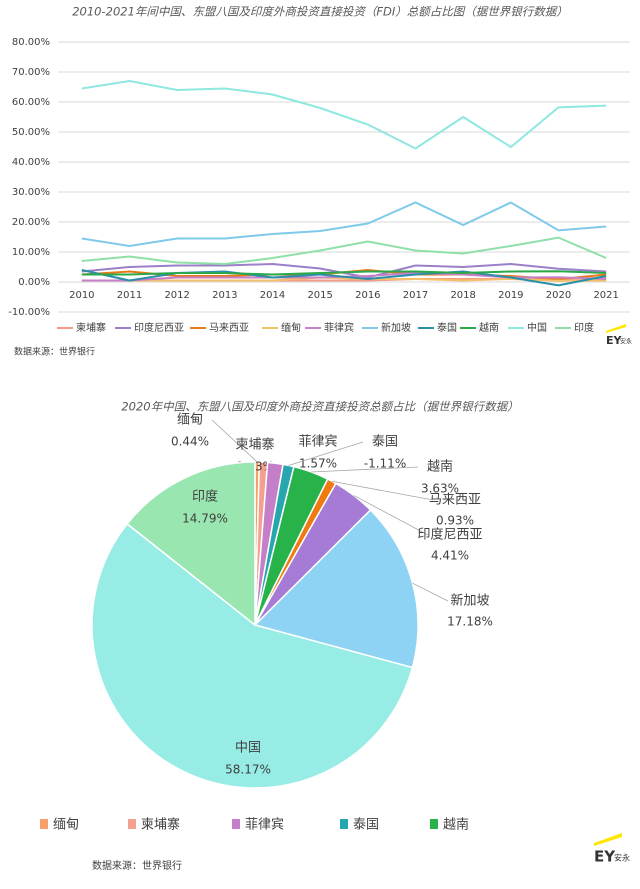 This screenshot has height=889, width=640. I want to click on x-tick-label: 2010, so click(81, 295).